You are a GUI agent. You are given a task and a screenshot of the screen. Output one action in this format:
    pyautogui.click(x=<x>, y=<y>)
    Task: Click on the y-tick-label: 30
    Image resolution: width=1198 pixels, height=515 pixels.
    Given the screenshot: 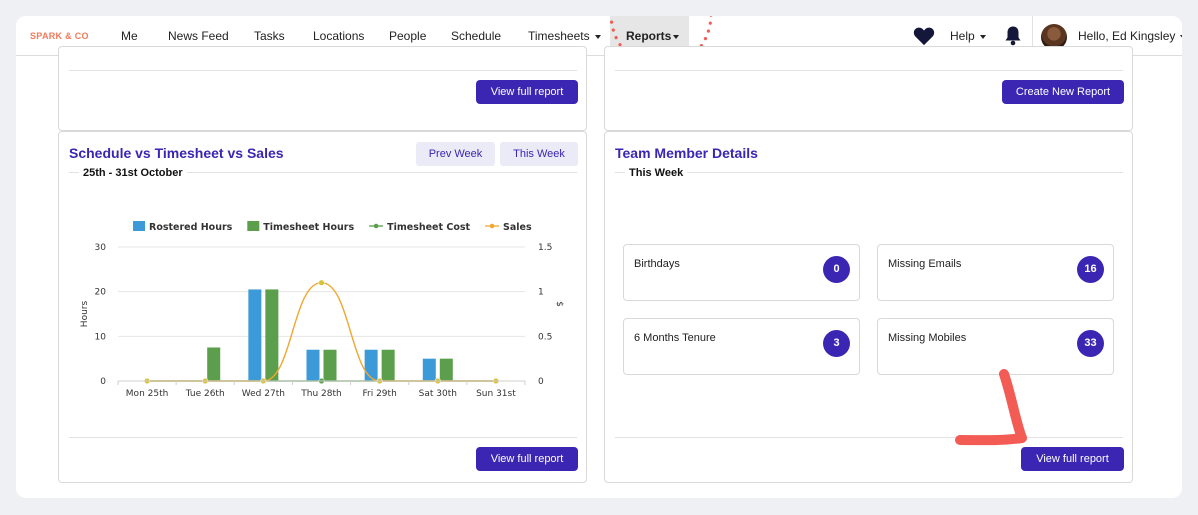 What is the action you would take?
    pyautogui.click(x=101, y=248)
    